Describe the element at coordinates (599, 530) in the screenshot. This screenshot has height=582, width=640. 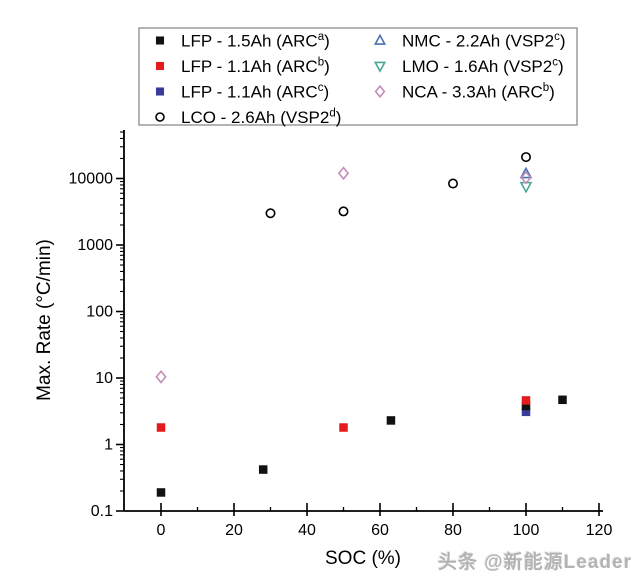
I see `x-tick-label: 120` at that location.